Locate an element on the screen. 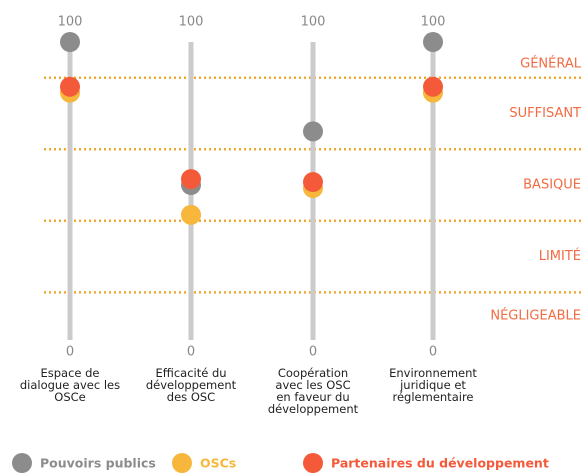  band-label: GÉNÉRAL is located at coordinates (551, 63).